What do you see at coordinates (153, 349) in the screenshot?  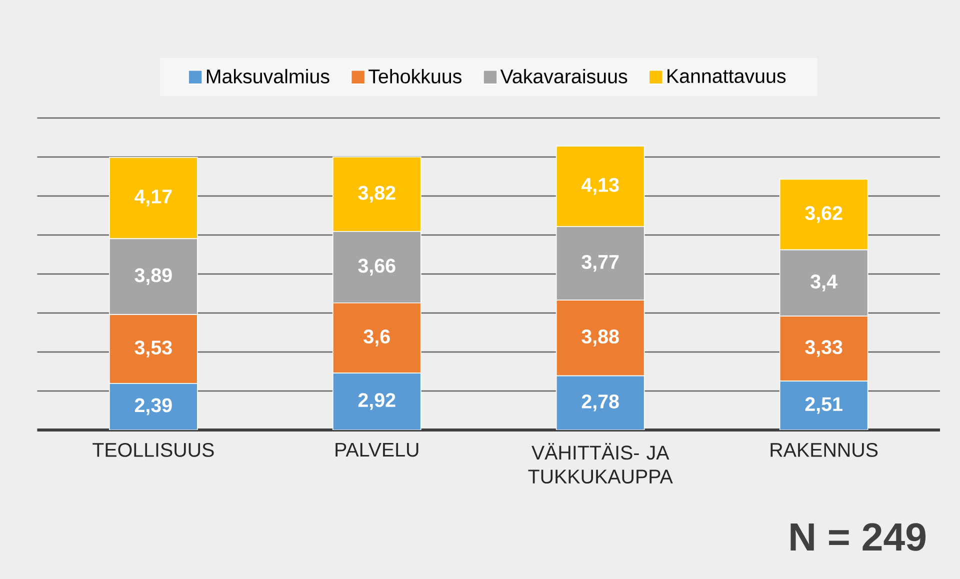 I see `data-label: 3,53` at bounding box center [153, 349].